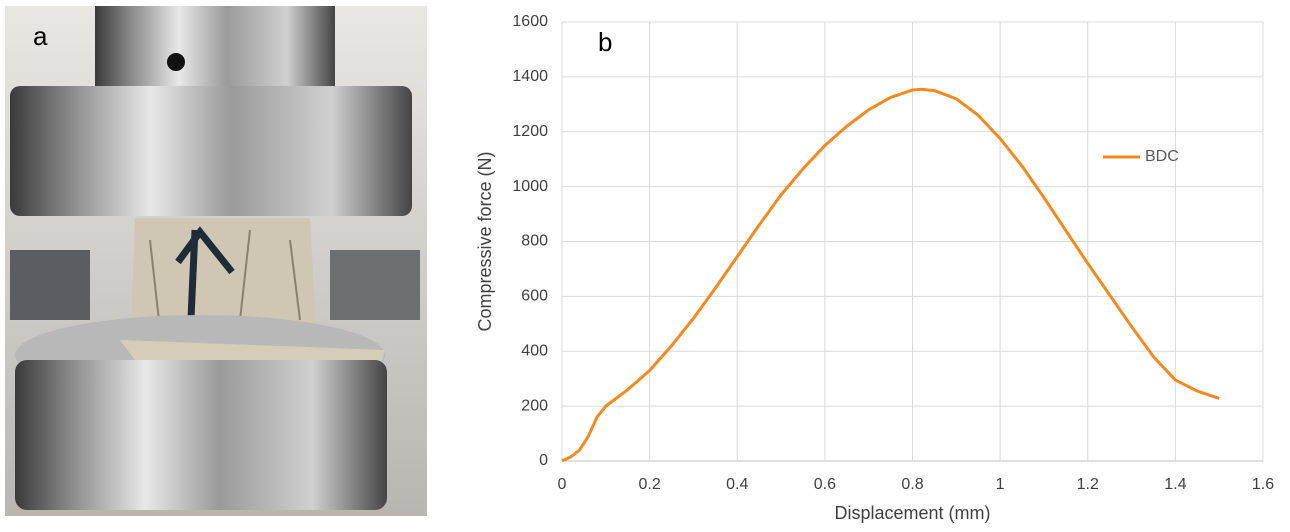  I want to click on x-tick-label: 1, so click(1000, 484).